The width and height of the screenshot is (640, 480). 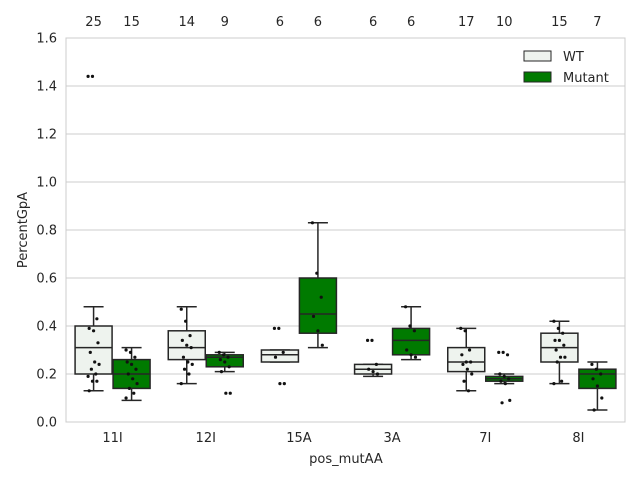 I want to click on count-Mutant-3A: 6, so click(x=411, y=22).